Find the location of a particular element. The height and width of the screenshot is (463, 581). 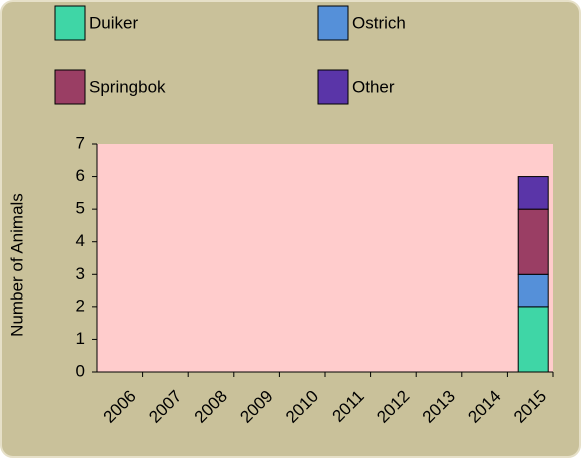

y-tick-label: 0 is located at coordinates (80, 370).